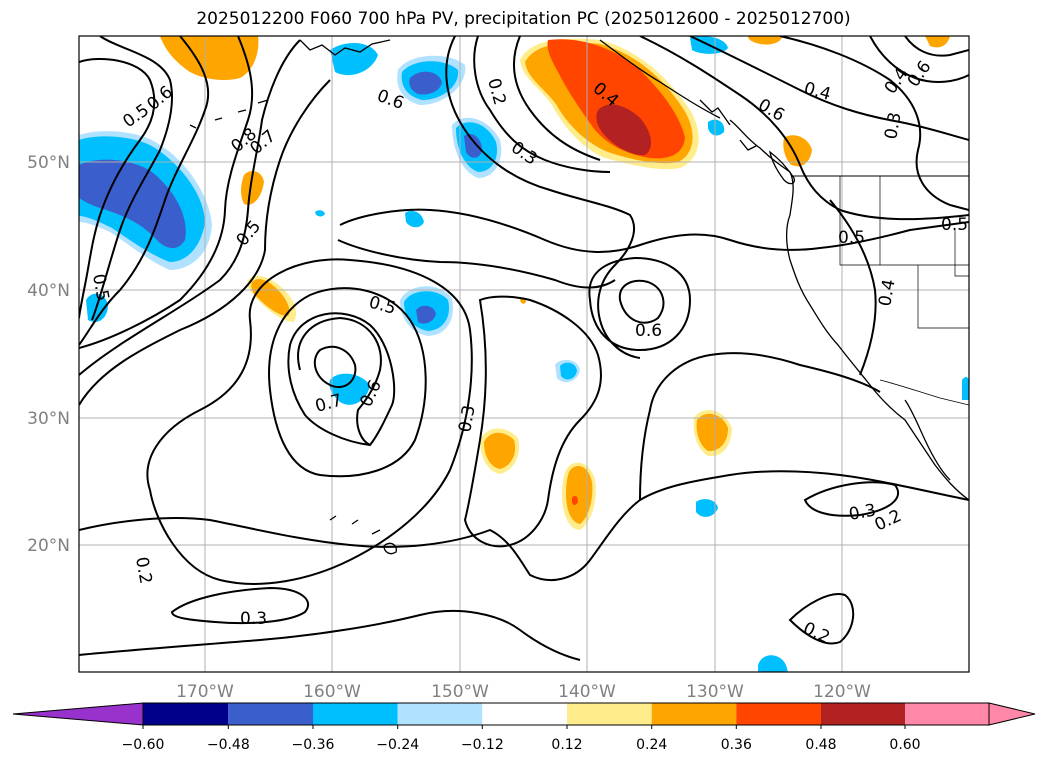 Image resolution: width=1047 pixels, height=765 pixels. What do you see at coordinates (660, 79) in the screenshot?
I see `alaska-panhandle` at bounding box center [660, 79].